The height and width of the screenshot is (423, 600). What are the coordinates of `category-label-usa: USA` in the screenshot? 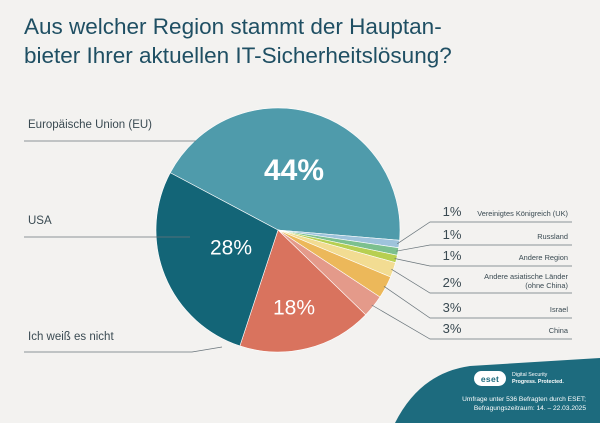 It's located at (40, 221).